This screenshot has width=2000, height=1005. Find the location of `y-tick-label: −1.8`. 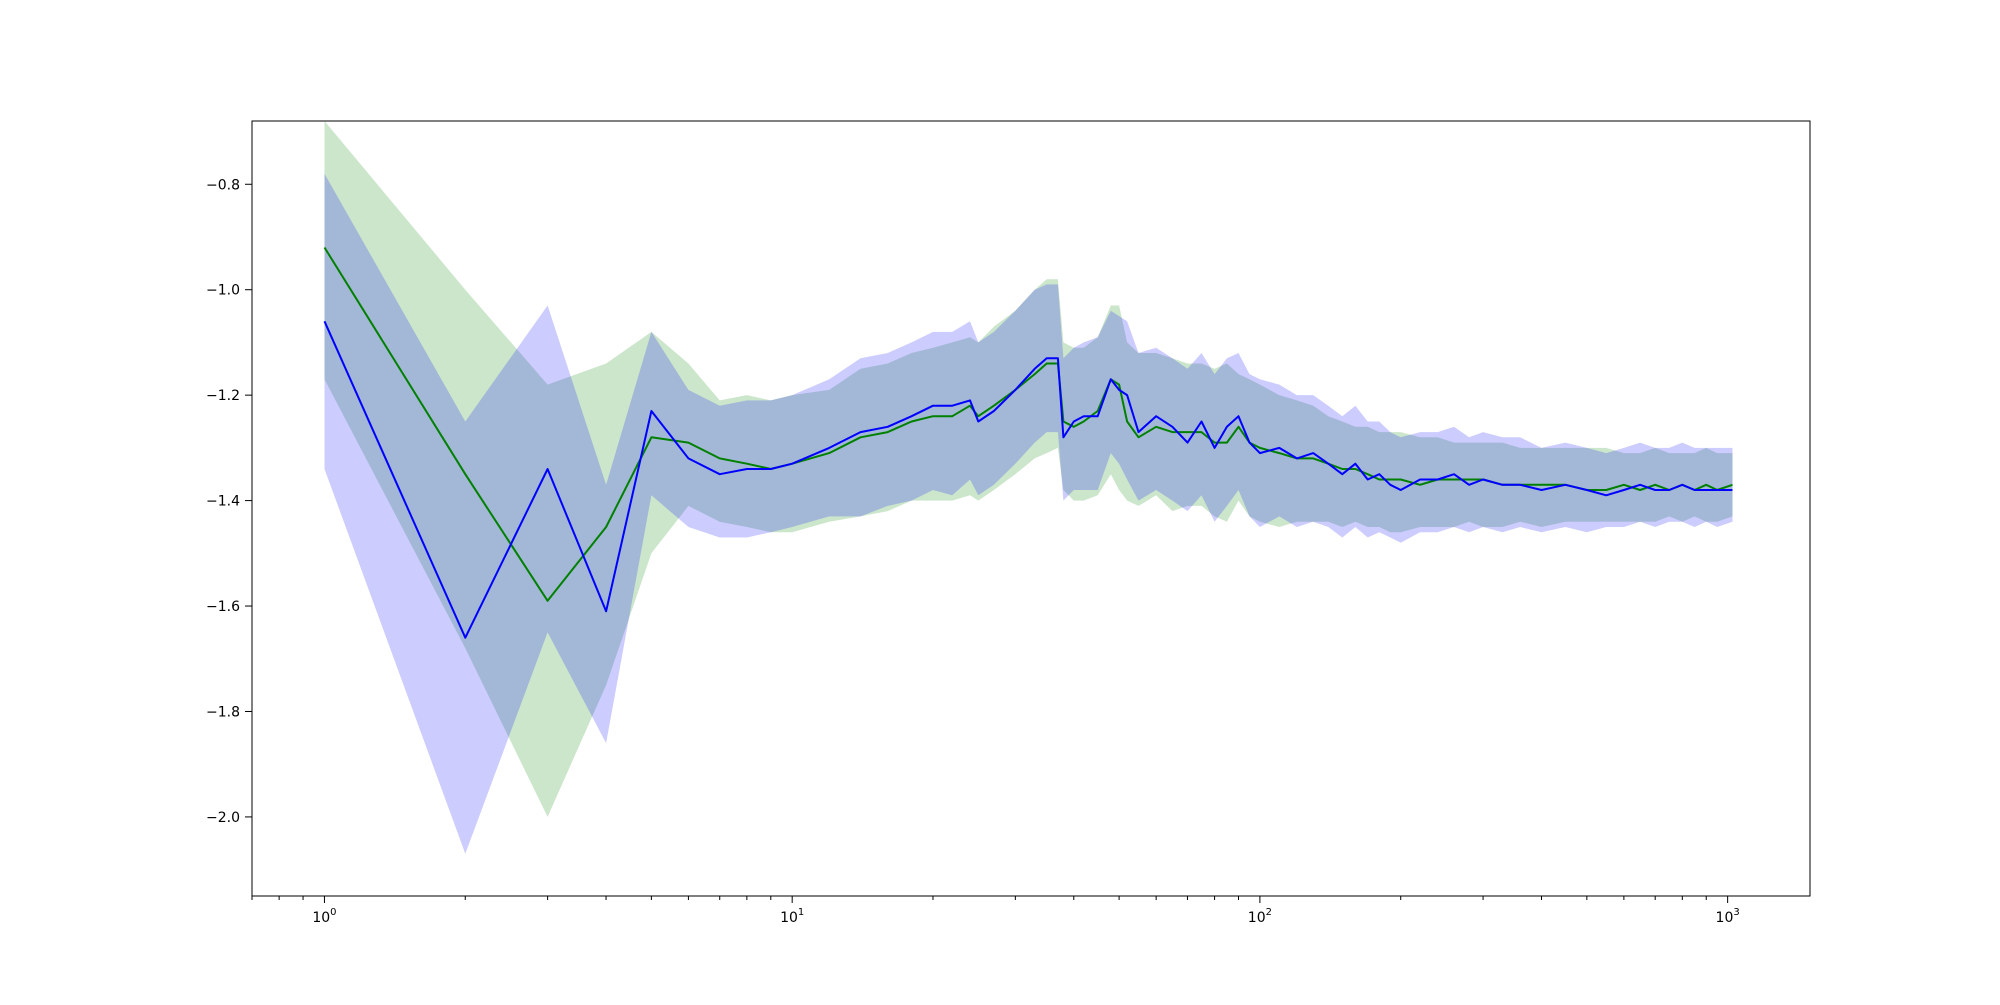

y-tick-label: −1.8 is located at coordinates (223, 712).